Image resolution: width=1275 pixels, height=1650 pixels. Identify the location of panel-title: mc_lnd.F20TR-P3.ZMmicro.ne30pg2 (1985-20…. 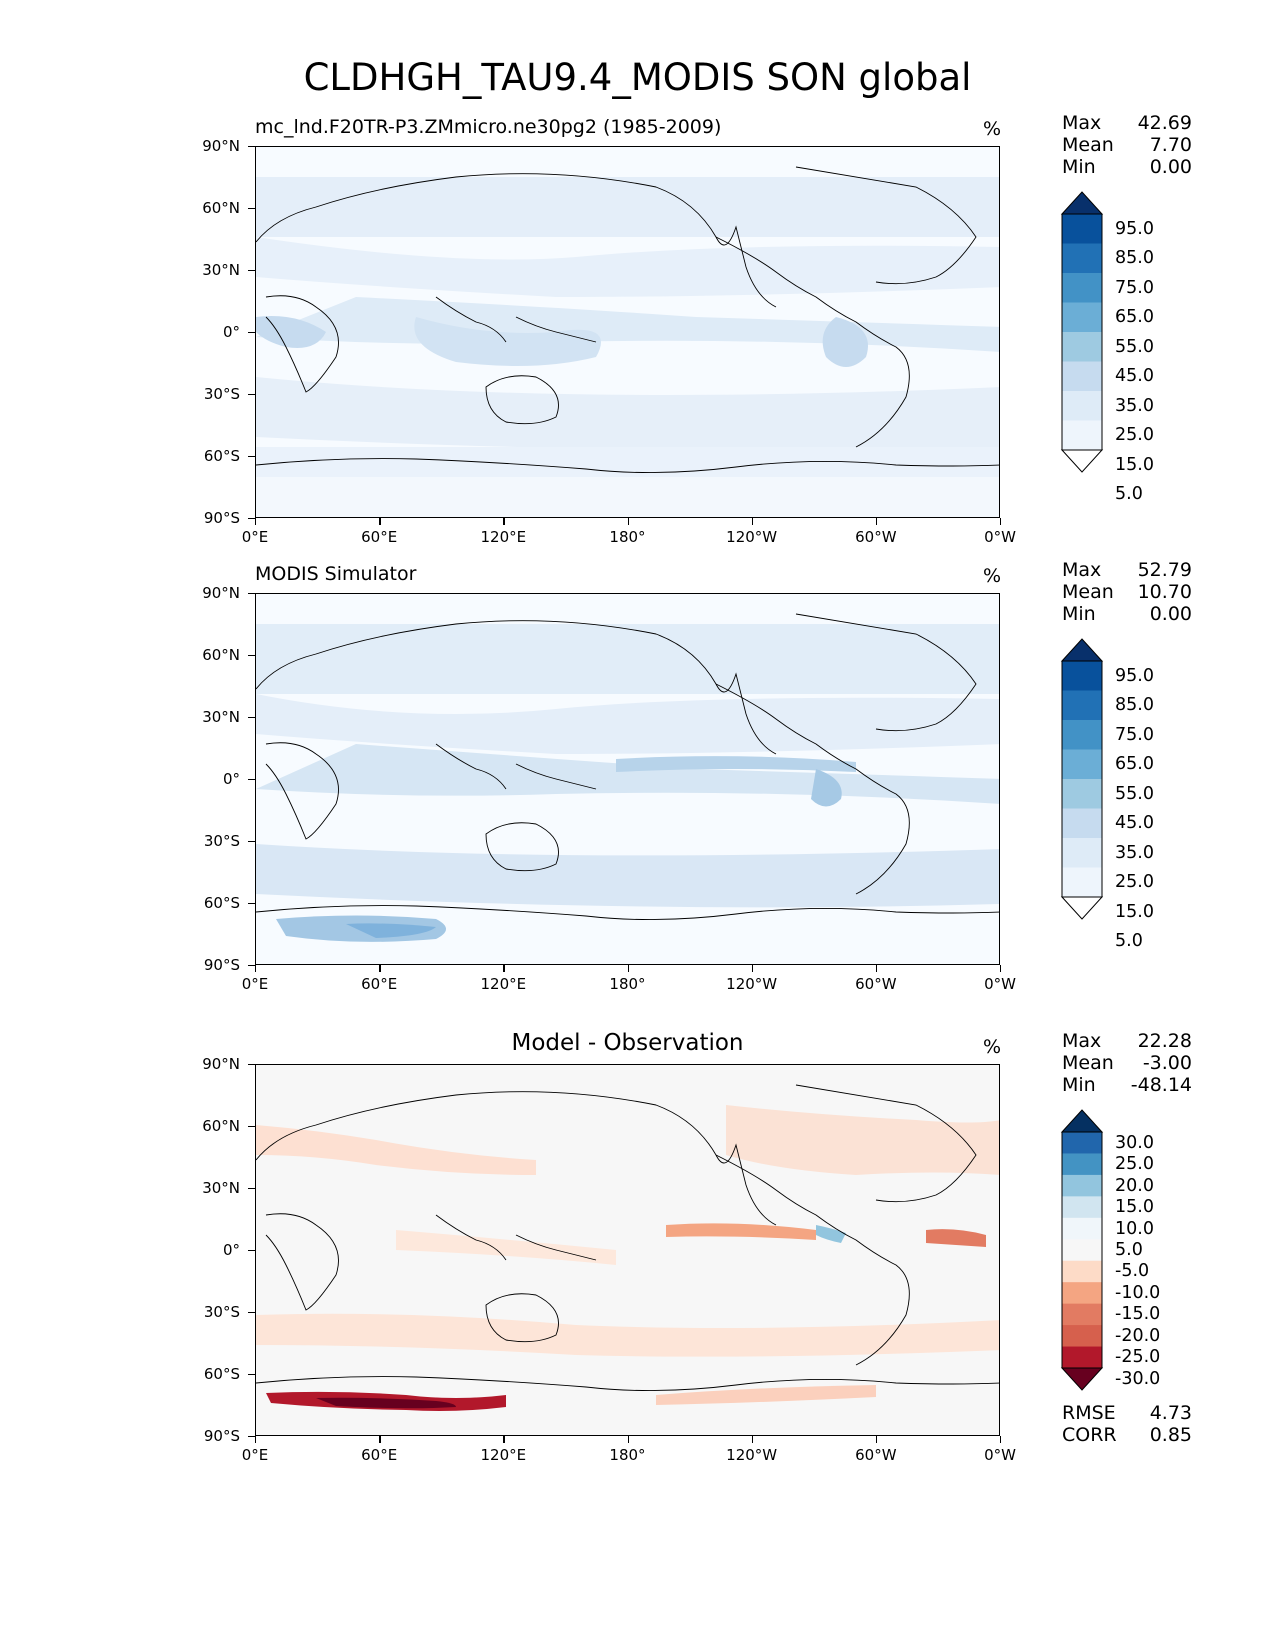
(488, 127).